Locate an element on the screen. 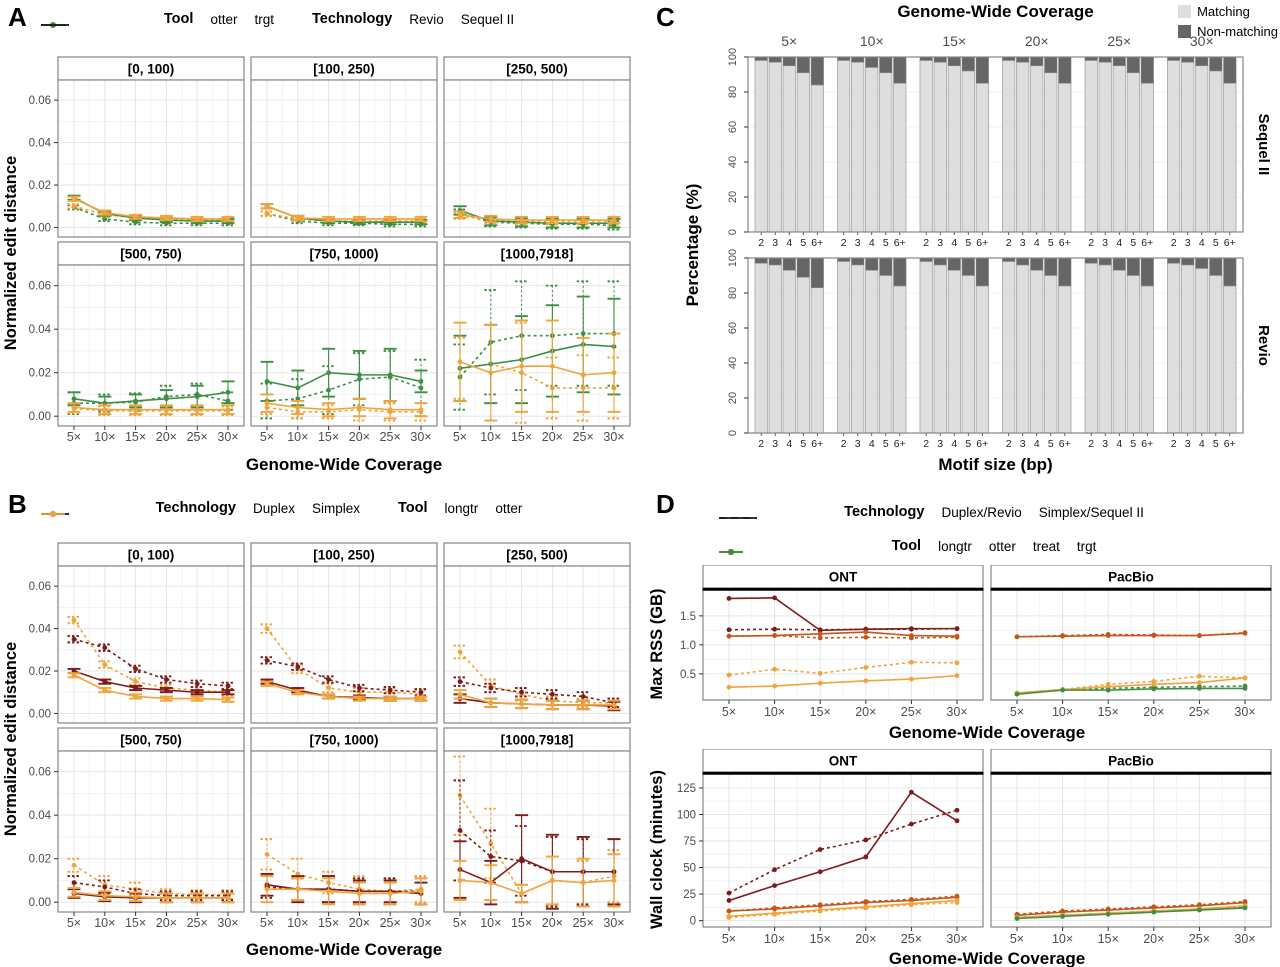 The width and height of the screenshot is (1280, 967). y-tick-label: 100 is located at coordinates (733, 258).